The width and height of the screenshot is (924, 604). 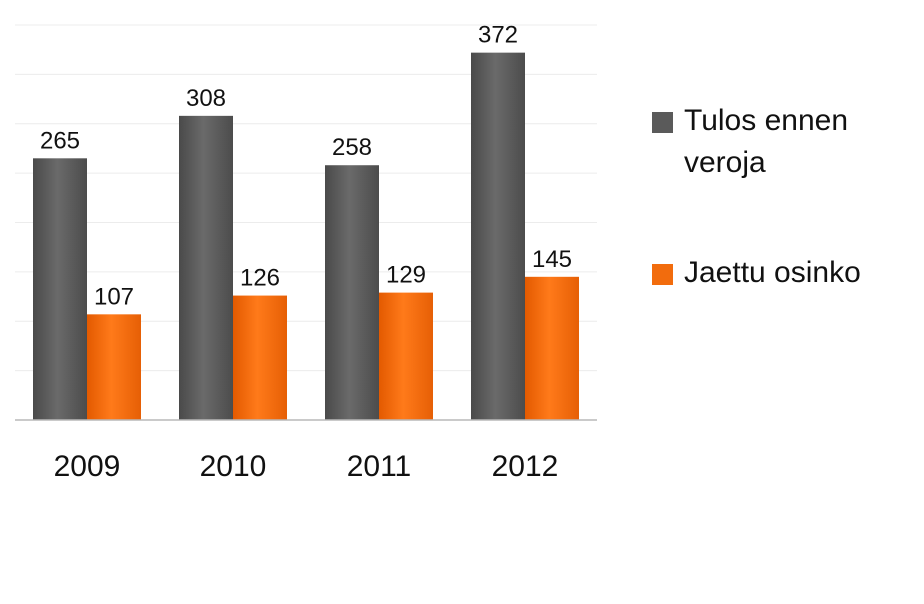 I want to click on bar-series-1-2009, so click(x=114, y=367).